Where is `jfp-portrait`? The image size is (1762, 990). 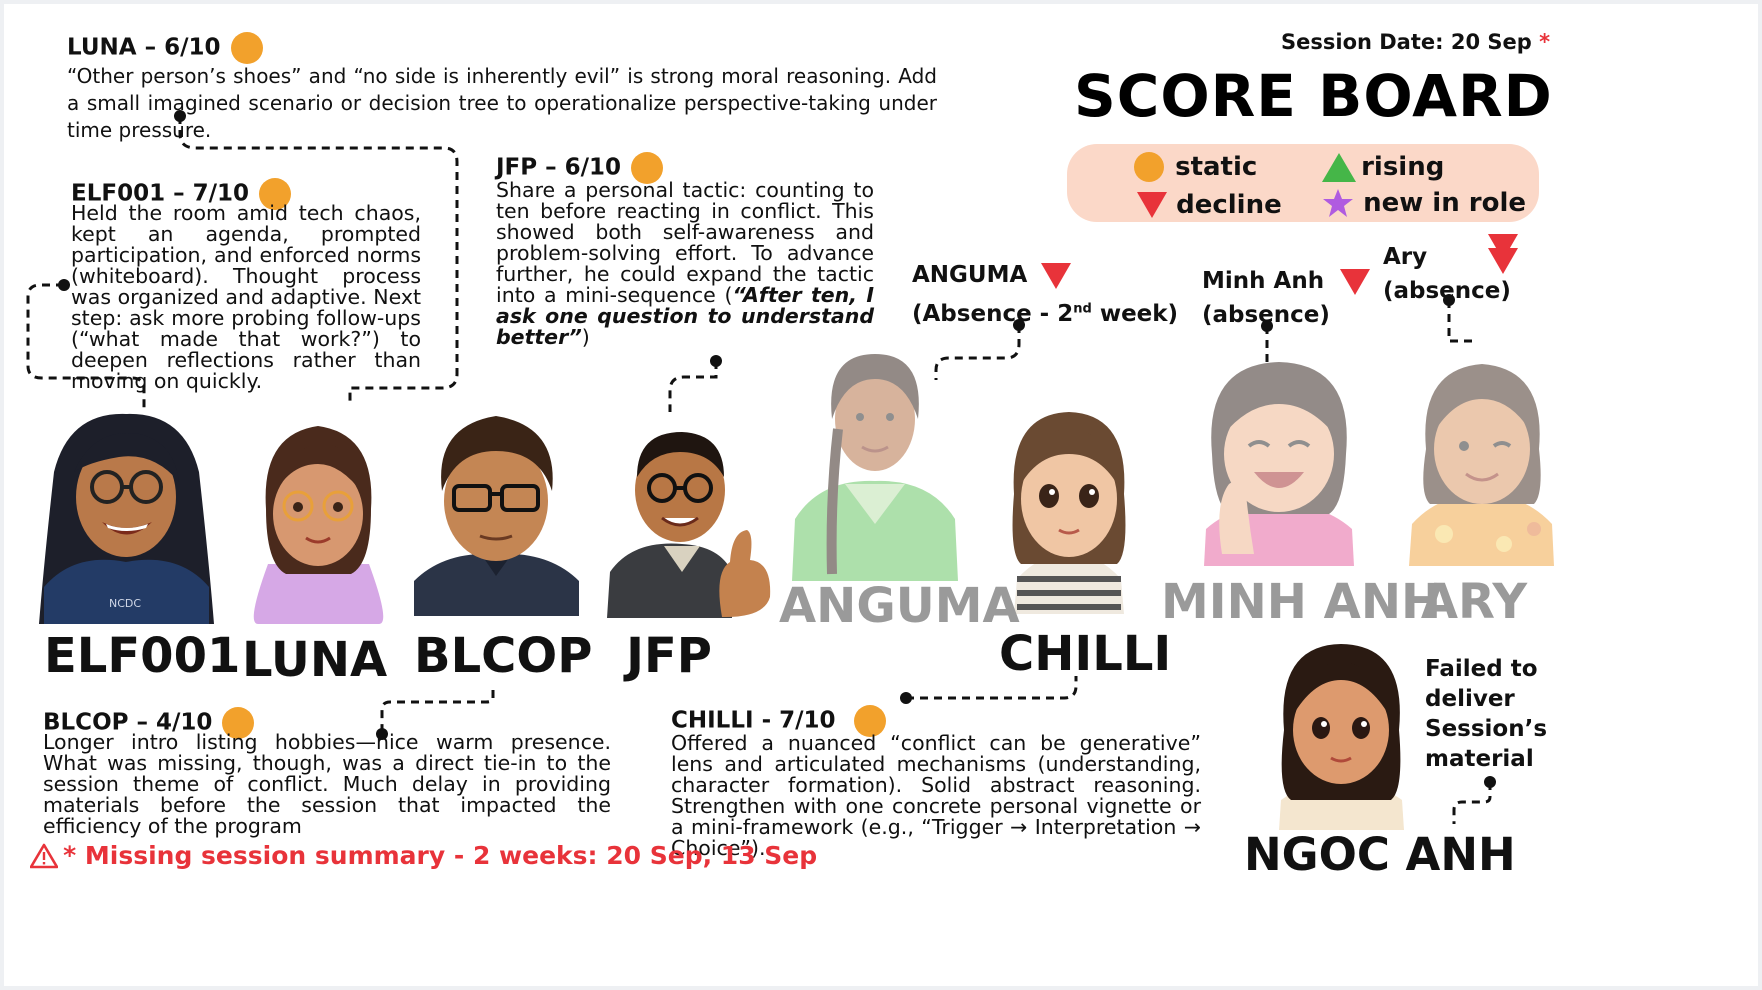
jfp-portrait is located at coordinates (689, 525).